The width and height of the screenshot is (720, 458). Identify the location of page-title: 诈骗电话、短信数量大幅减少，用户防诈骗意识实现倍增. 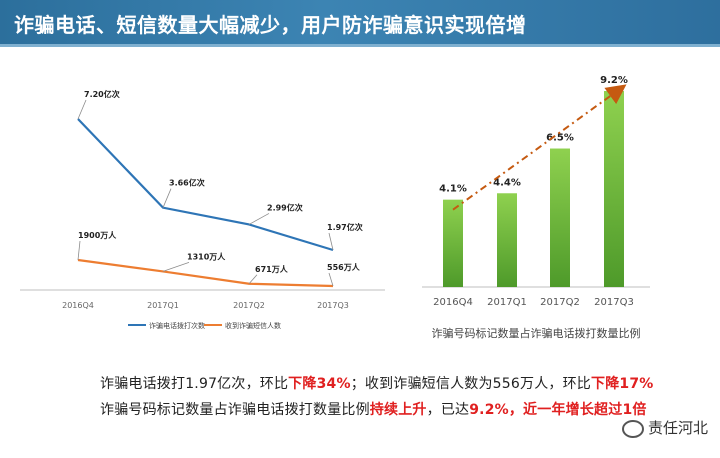
(270, 25).